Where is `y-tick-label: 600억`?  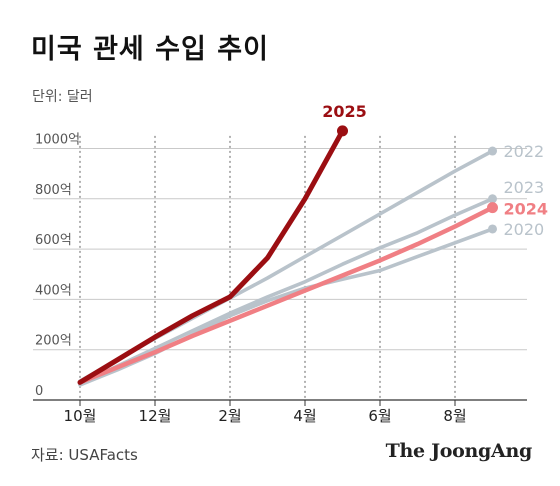
y-tick-label: 600억 is located at coordinates (53, 240).